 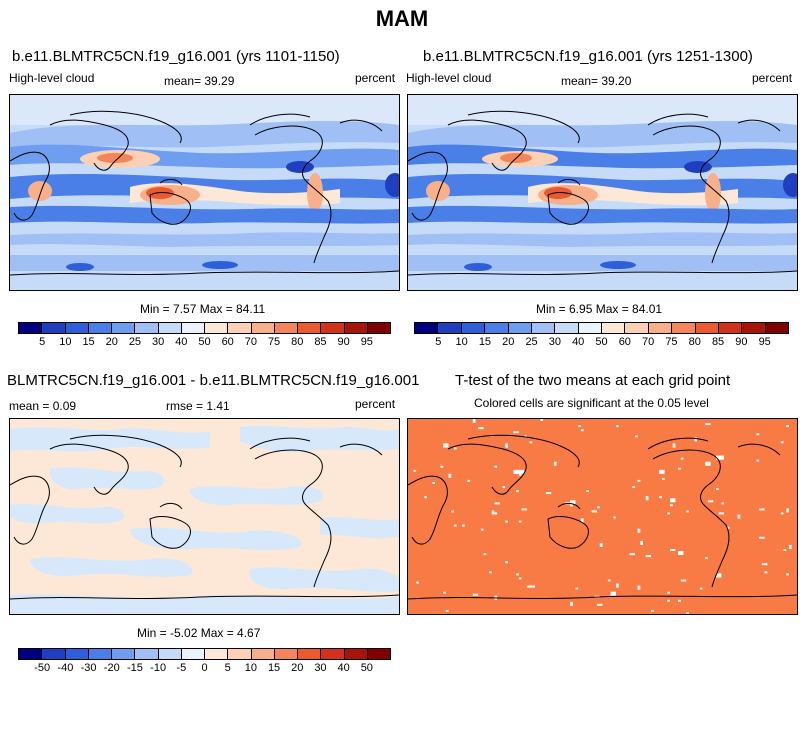 What do you see at coordinates (602, 192) in the screenshot?
I see `panel2-map` at bounding box center [602, 192].